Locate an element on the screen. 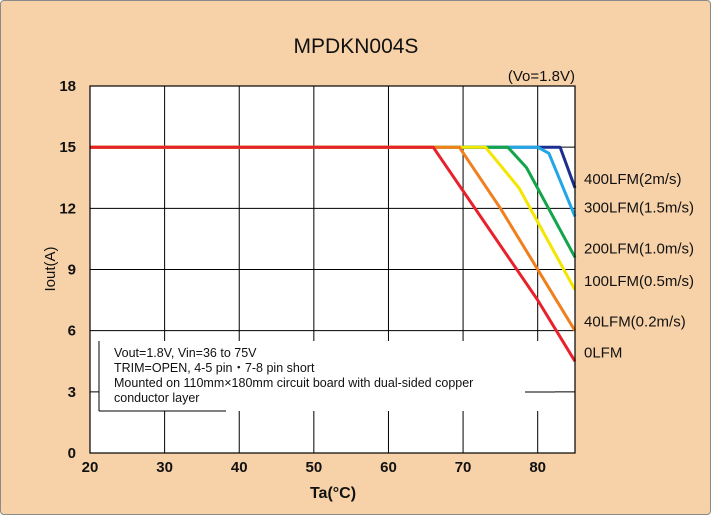 This screenshot has width=711, height=516. annotation-text: TRIM=OPEN, 4-5 pin・7-8 pin short is located at coordinates (214, 368).